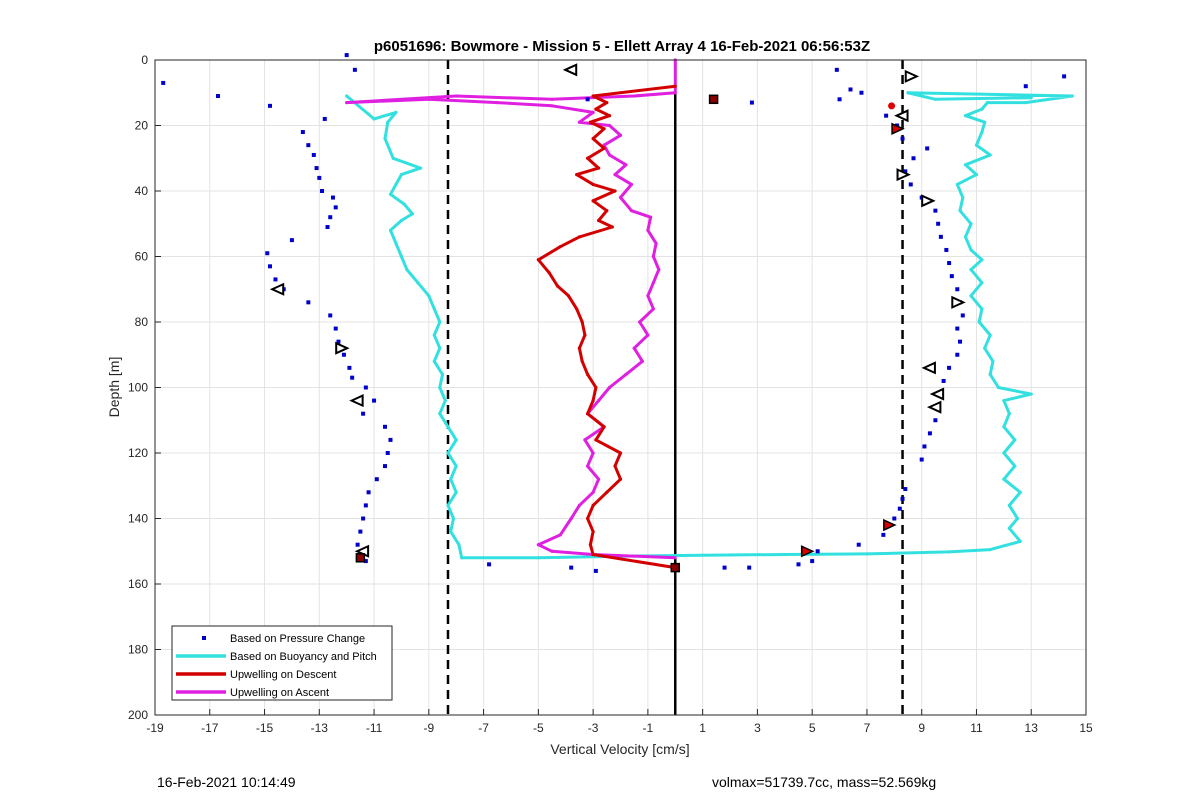 This screenshot has height=804, width=1200. What do you see at coordinates (138, 388) in the screenshot?
I see `y-tick-label: 100` at bounding box center [138, 388].